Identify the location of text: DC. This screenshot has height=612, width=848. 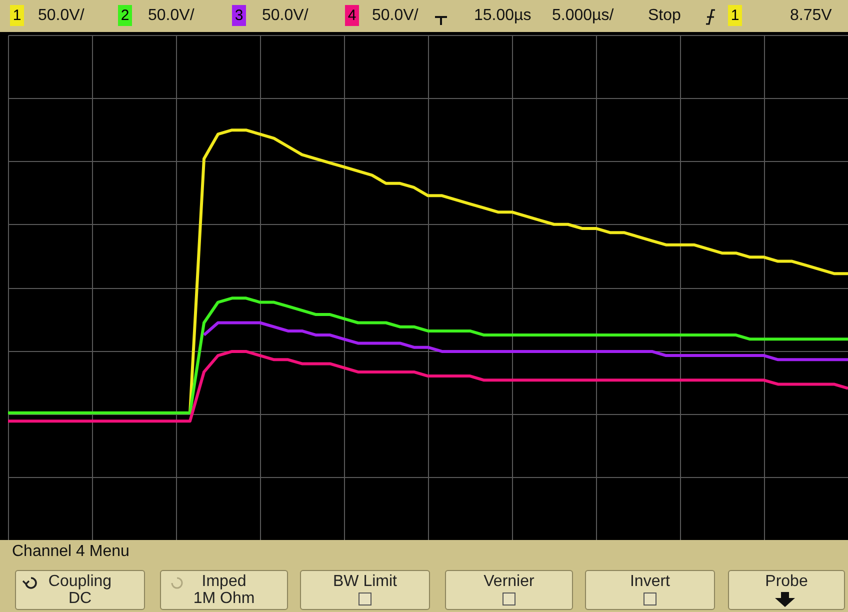
(80, 598).